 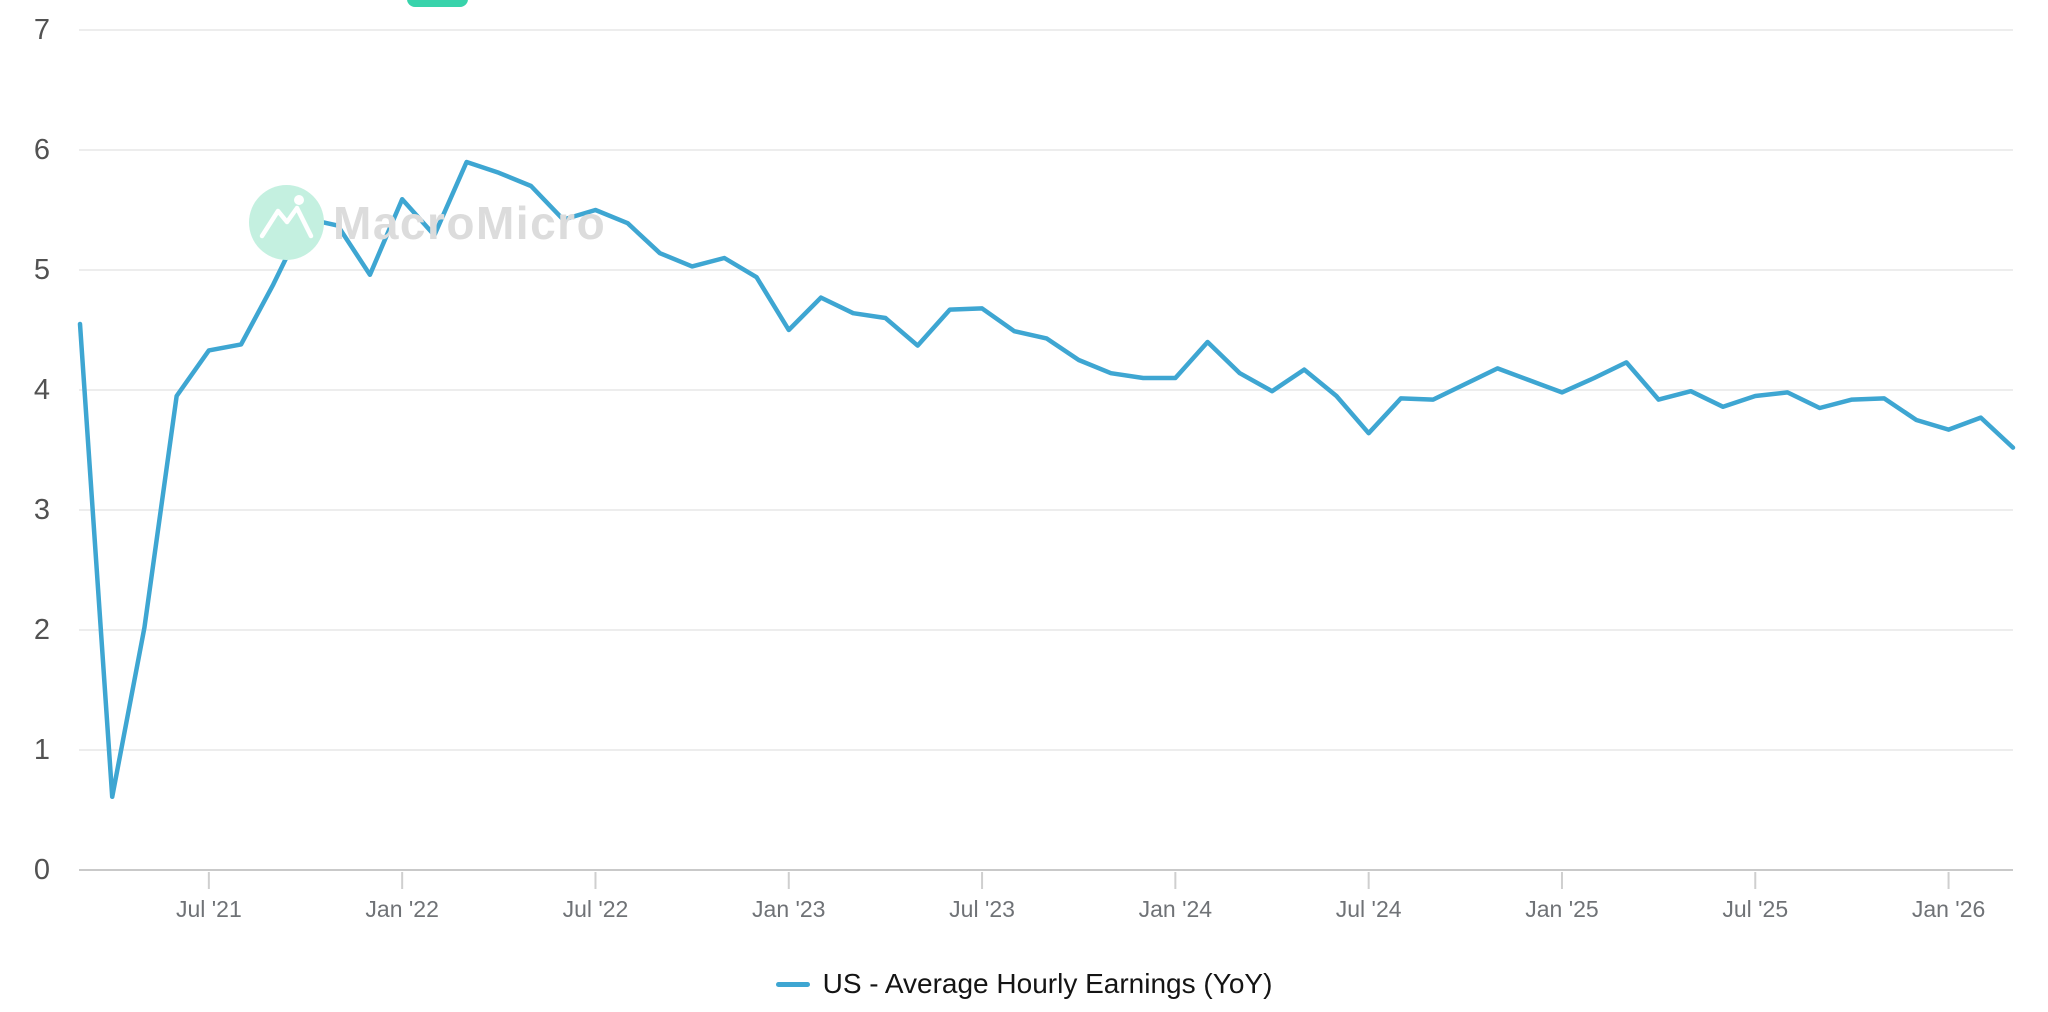 I want to click on x-axis-label: Jan '24, so click(x=1175, y=909).